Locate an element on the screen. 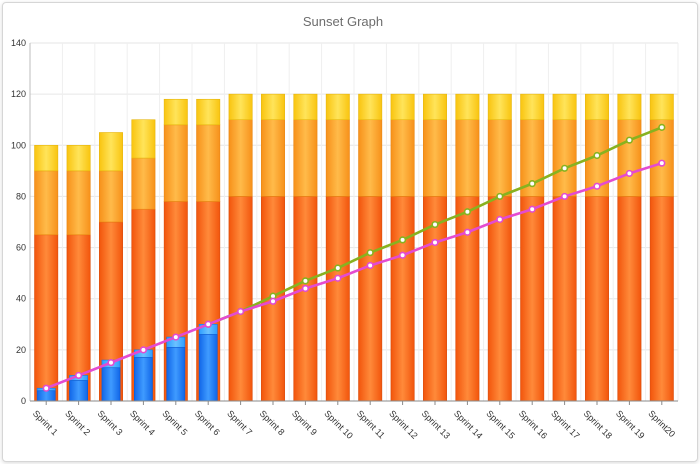  y-tick-label: 140 is located at coordinates (18, 43).